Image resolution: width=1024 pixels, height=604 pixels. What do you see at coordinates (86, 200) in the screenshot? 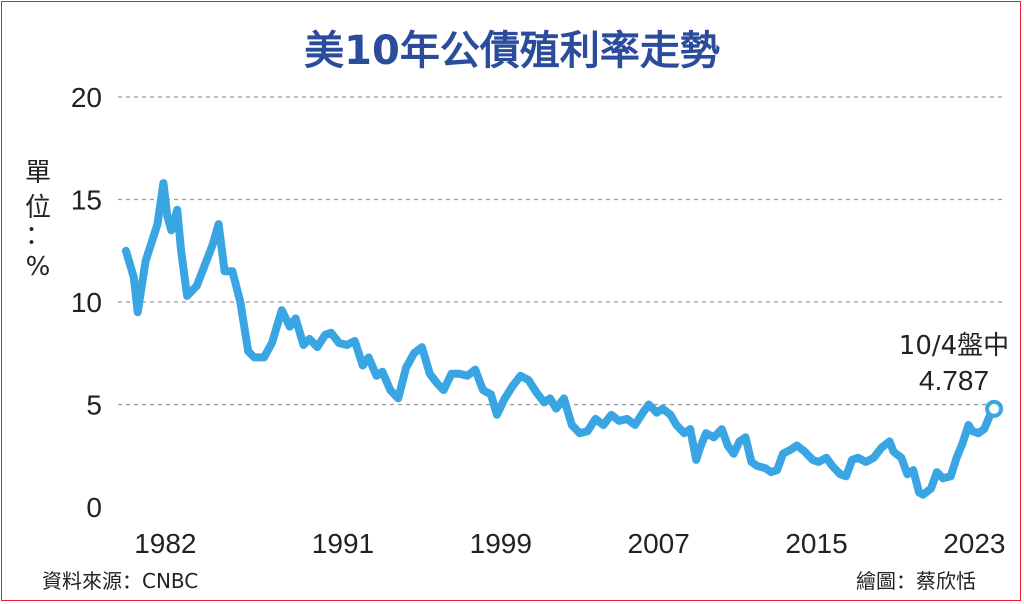
I see `y-tick-15: 15` at bounding box center [86, 200].